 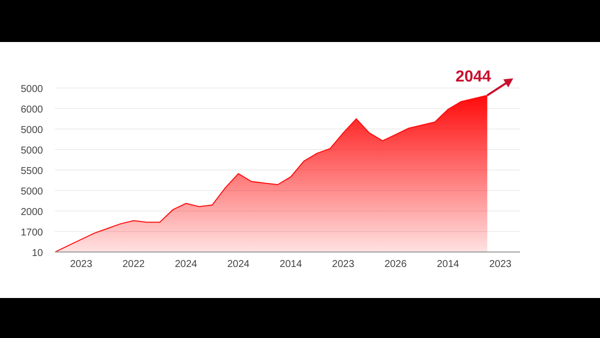 I want to click on text: 5500, so click(x=32, y=171).